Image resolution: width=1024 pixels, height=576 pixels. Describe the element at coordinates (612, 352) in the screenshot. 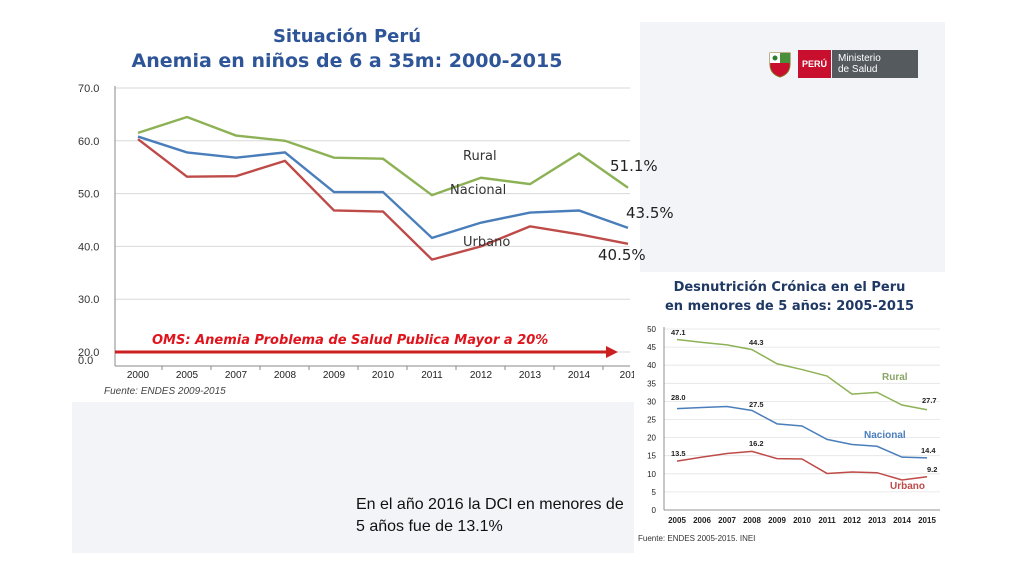

I see `oms-arrow-head-icon` at that location.